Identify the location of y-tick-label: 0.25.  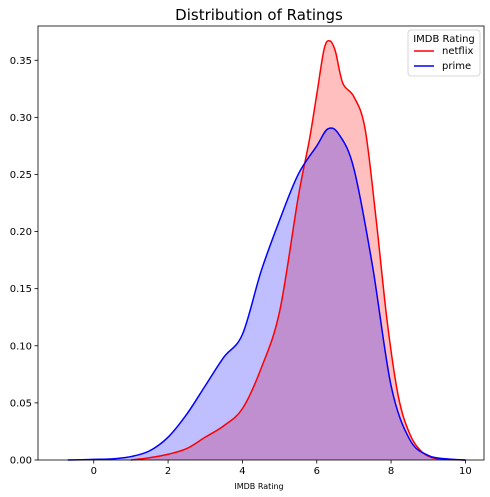
(21, 175).